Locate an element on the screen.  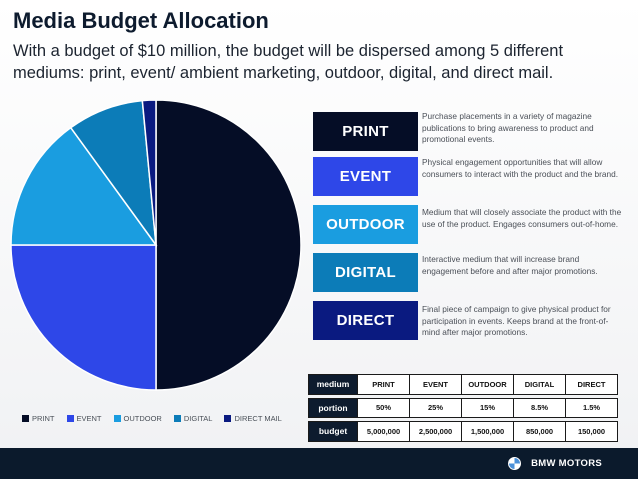
table-header-cell: PRINT is located at coordinates (383, 384).